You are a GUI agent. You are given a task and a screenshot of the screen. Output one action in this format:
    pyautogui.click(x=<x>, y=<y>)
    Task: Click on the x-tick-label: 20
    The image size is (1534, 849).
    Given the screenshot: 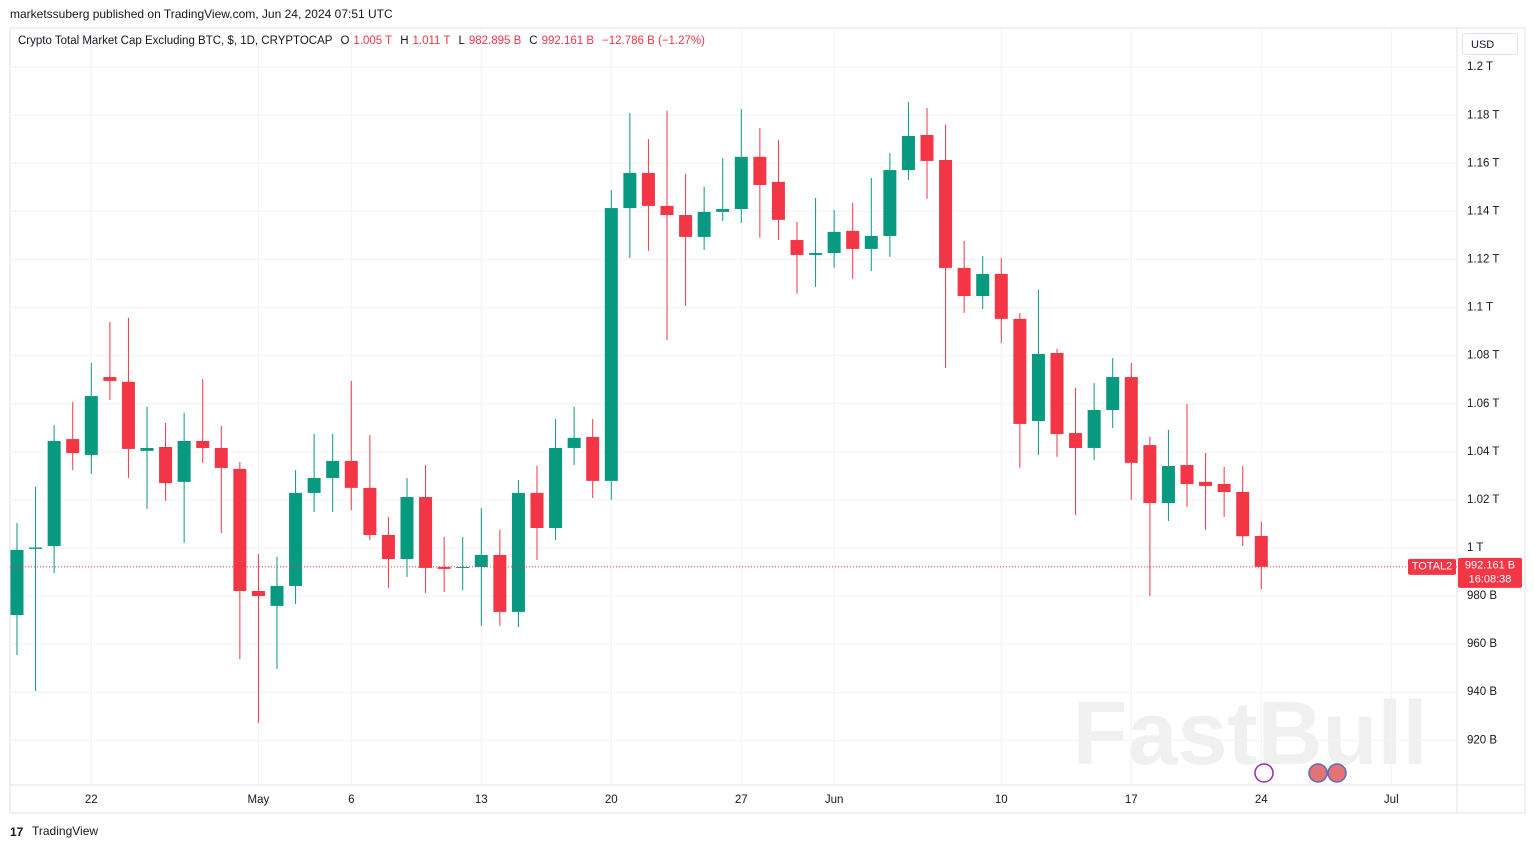 What is the action you would take?
    pyautogui.click(x=611, y=800)
    